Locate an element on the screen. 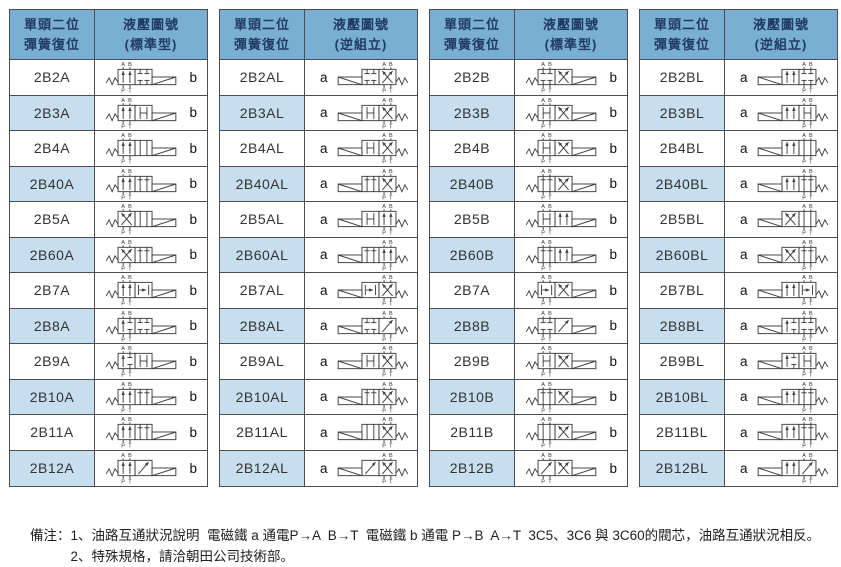 This screenshot has height=567, width=841. model-code: 2B2B is located at coordinates (472, 77).